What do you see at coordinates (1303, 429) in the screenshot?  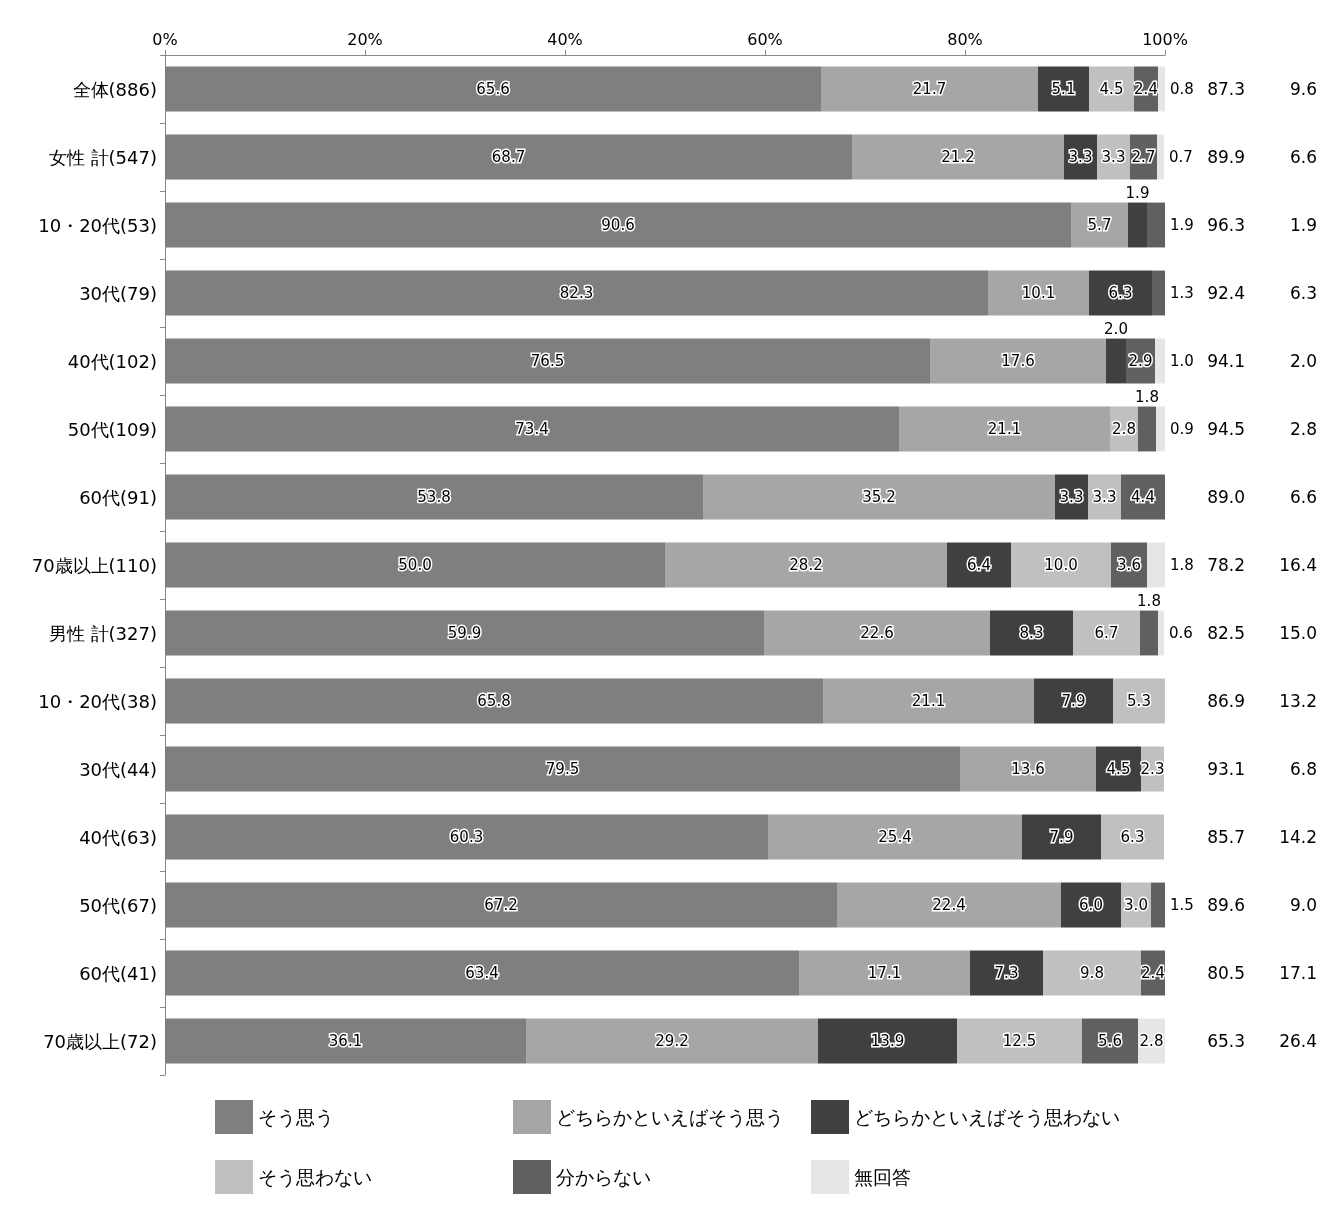 I see `text: 2.8` at bounding box center [1303, 429].